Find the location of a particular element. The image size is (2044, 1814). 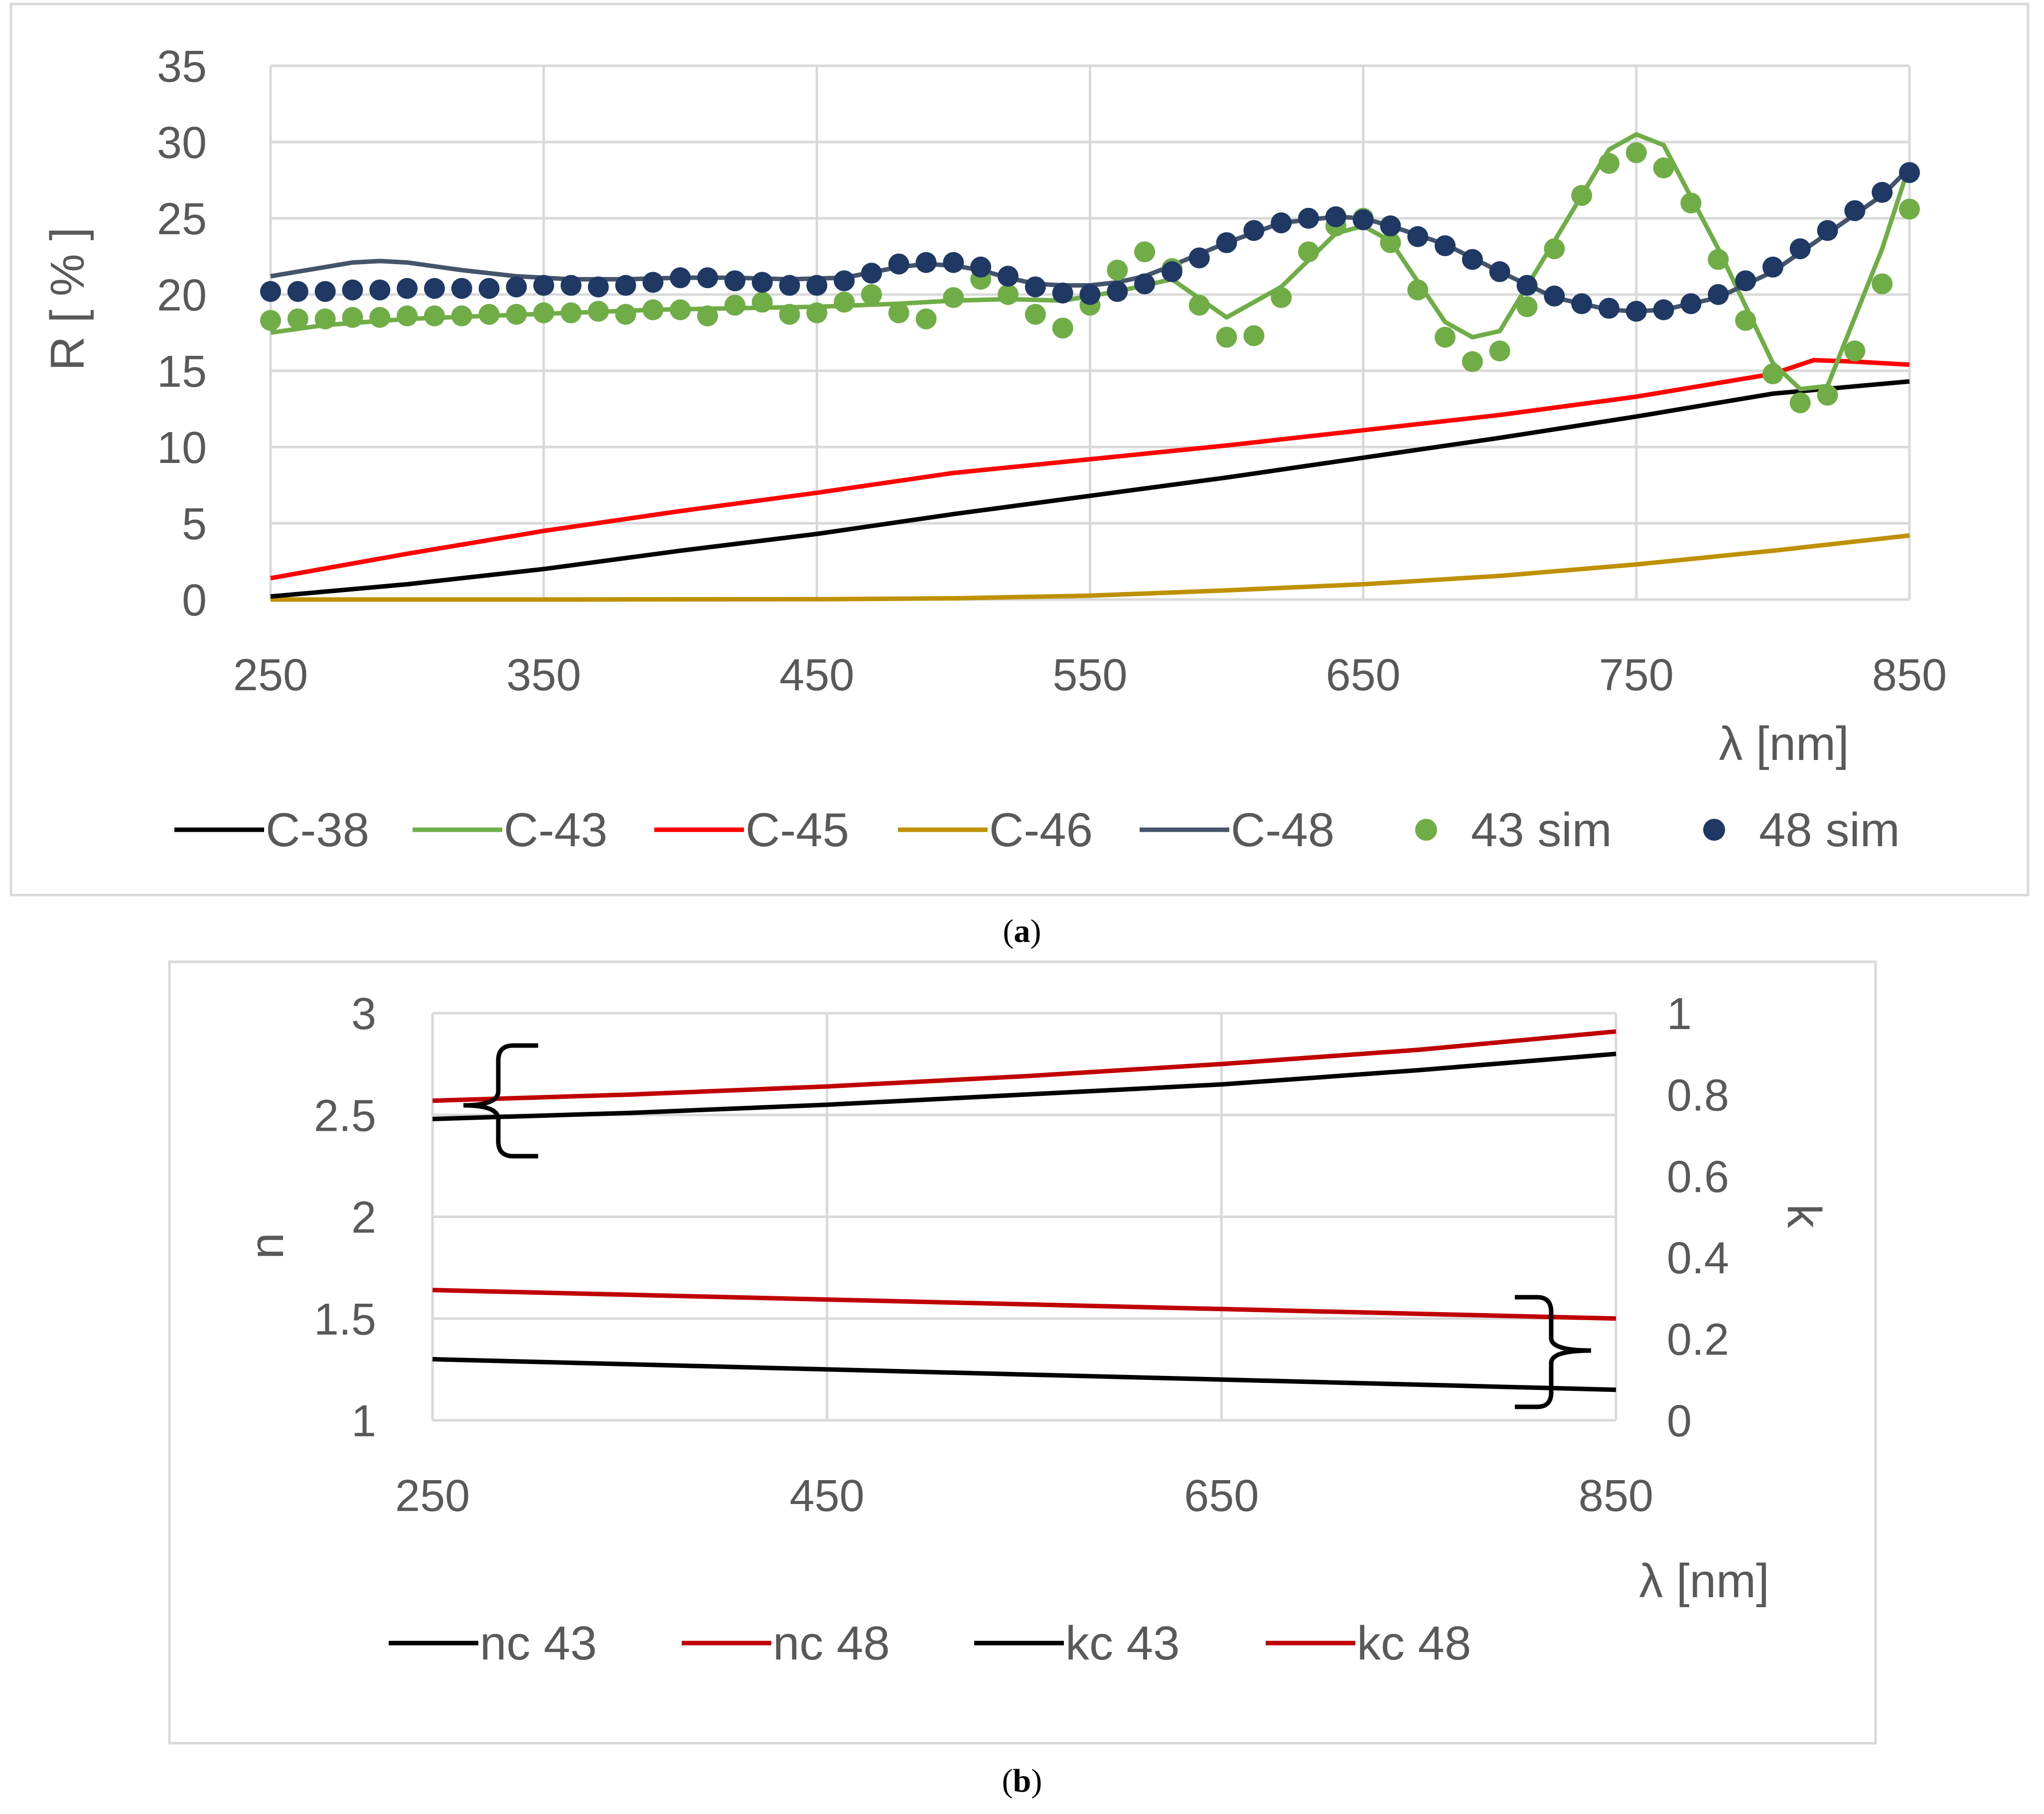

n-curves-bracket is located at coordinates (500, 1101).